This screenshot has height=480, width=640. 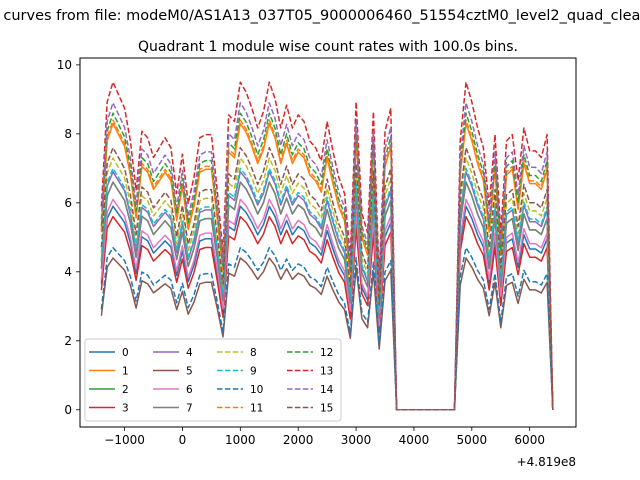 I want to click on legend-label-15: 15, so click(x=326, y=409).